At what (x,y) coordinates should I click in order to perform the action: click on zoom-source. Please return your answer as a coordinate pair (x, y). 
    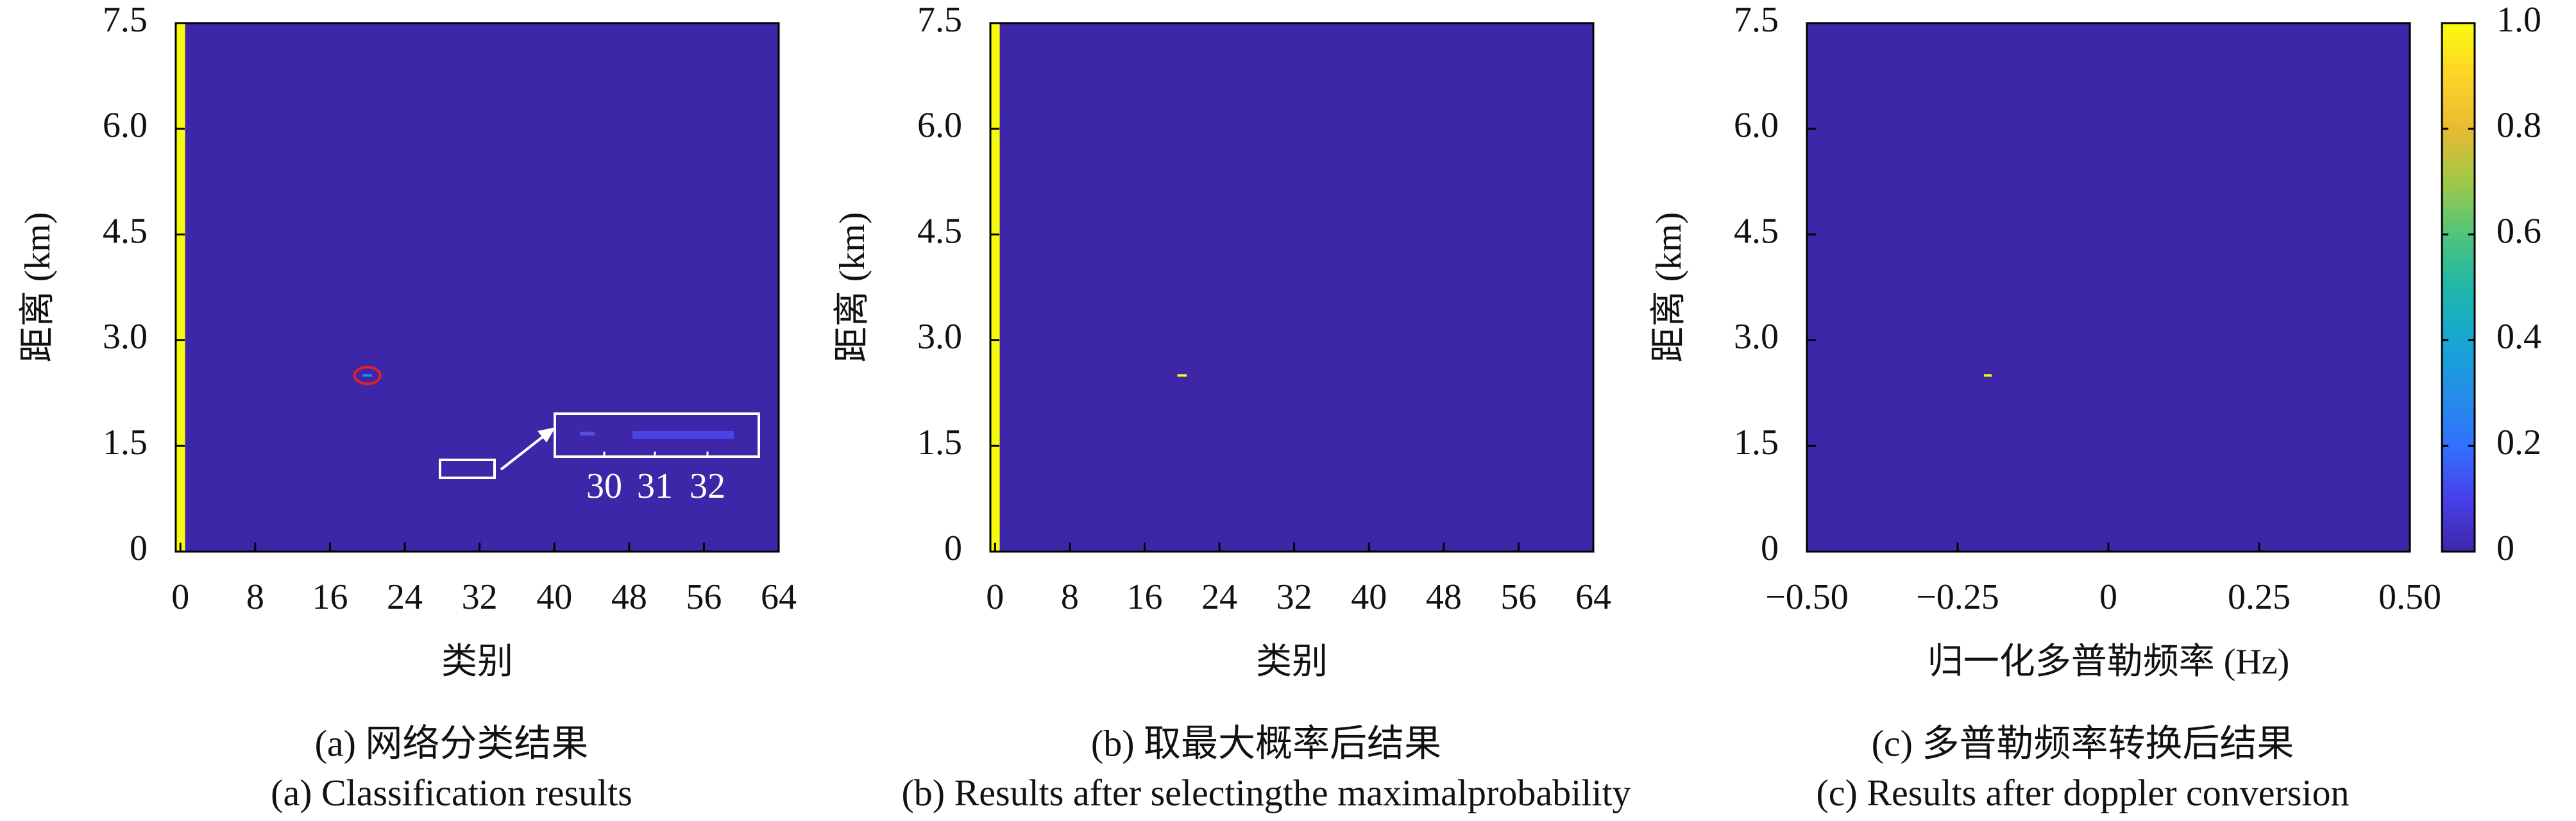
    Looking at the image, I should click on (467, 469).